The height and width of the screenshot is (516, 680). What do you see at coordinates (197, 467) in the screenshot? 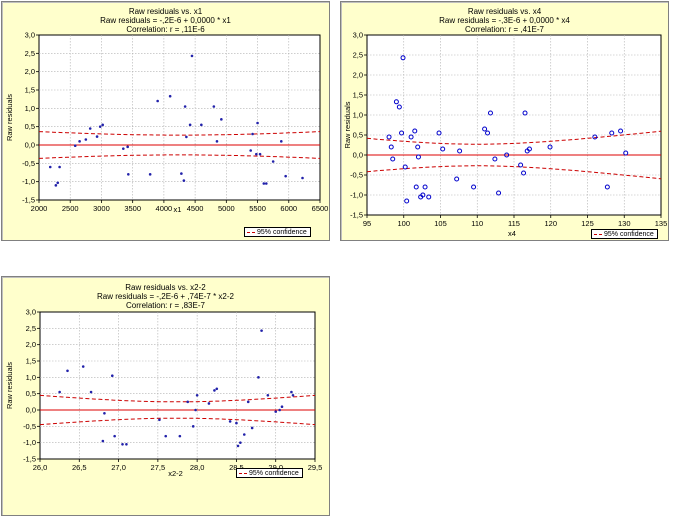
I see `x-tick-label: 28,0` at bounding box center [197, 467].